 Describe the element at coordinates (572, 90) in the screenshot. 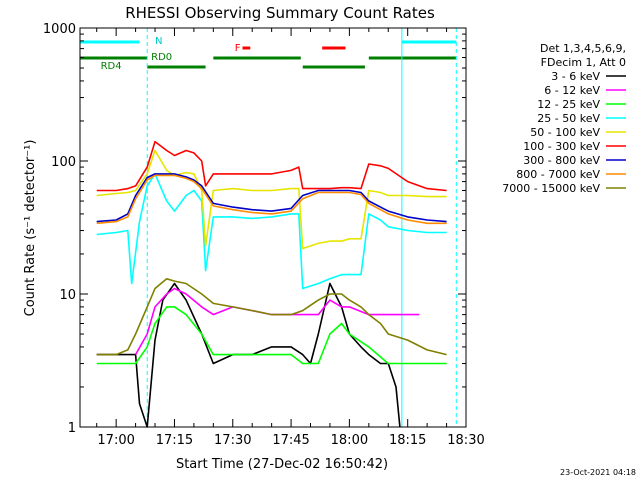

I see `legend-entry: 6 - 12 keV` at that location.